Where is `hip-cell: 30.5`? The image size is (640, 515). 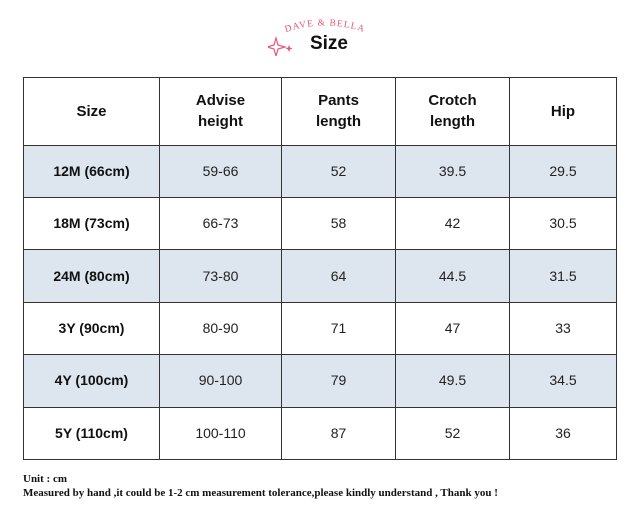 hip-cell: 30.5 is located at coordinates (563, 223).